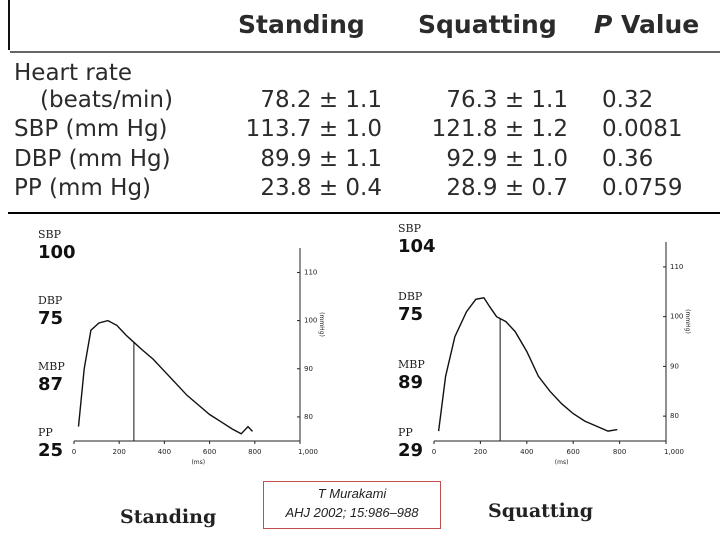  What do you see at coordinates (411, 450) in the screenshot?
I see `squatting-pp-value: 29` at bounding box center [411, 450].